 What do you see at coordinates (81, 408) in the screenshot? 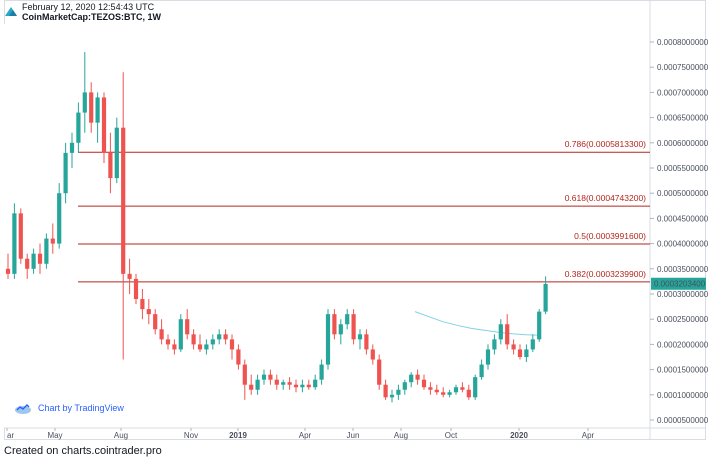
I see `watermark-text: Chart by TradingView` at bounding box center [81, 408].